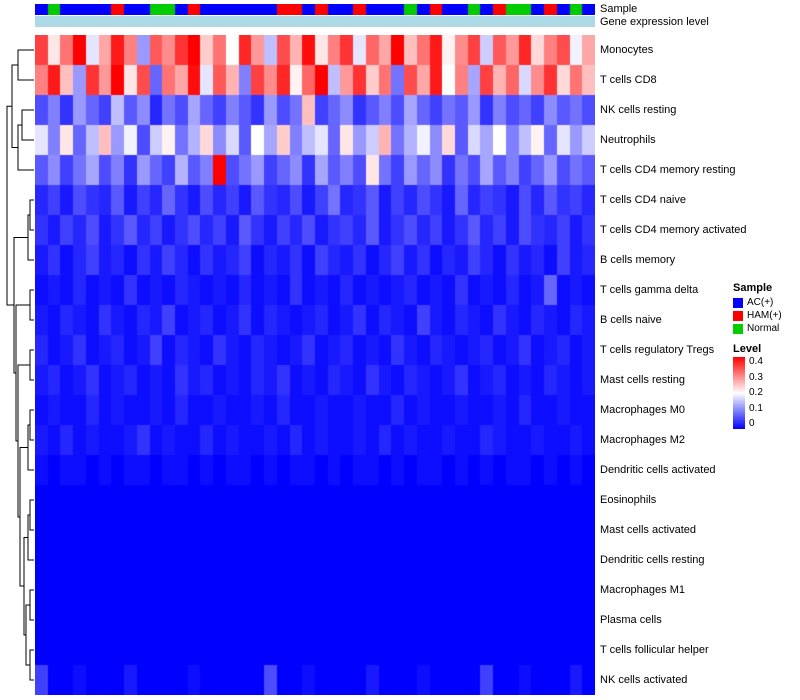 Image resolution: width=800 pixels, height=700 pixels. I want to click on row-label: Dendritic cells resting, so click(652, 560).